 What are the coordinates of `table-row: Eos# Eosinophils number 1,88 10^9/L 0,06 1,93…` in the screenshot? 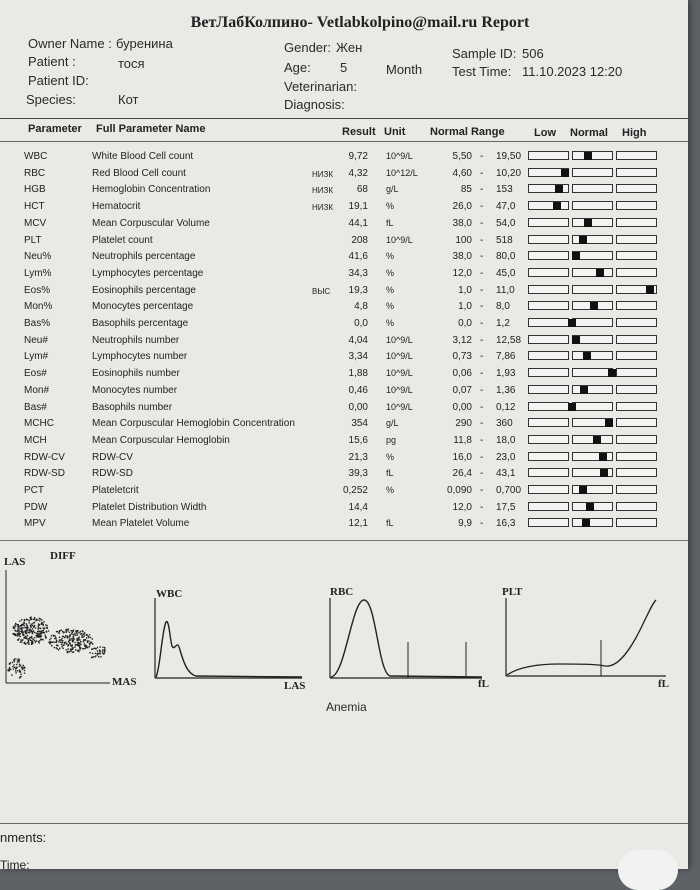 It's located at (344, 374).